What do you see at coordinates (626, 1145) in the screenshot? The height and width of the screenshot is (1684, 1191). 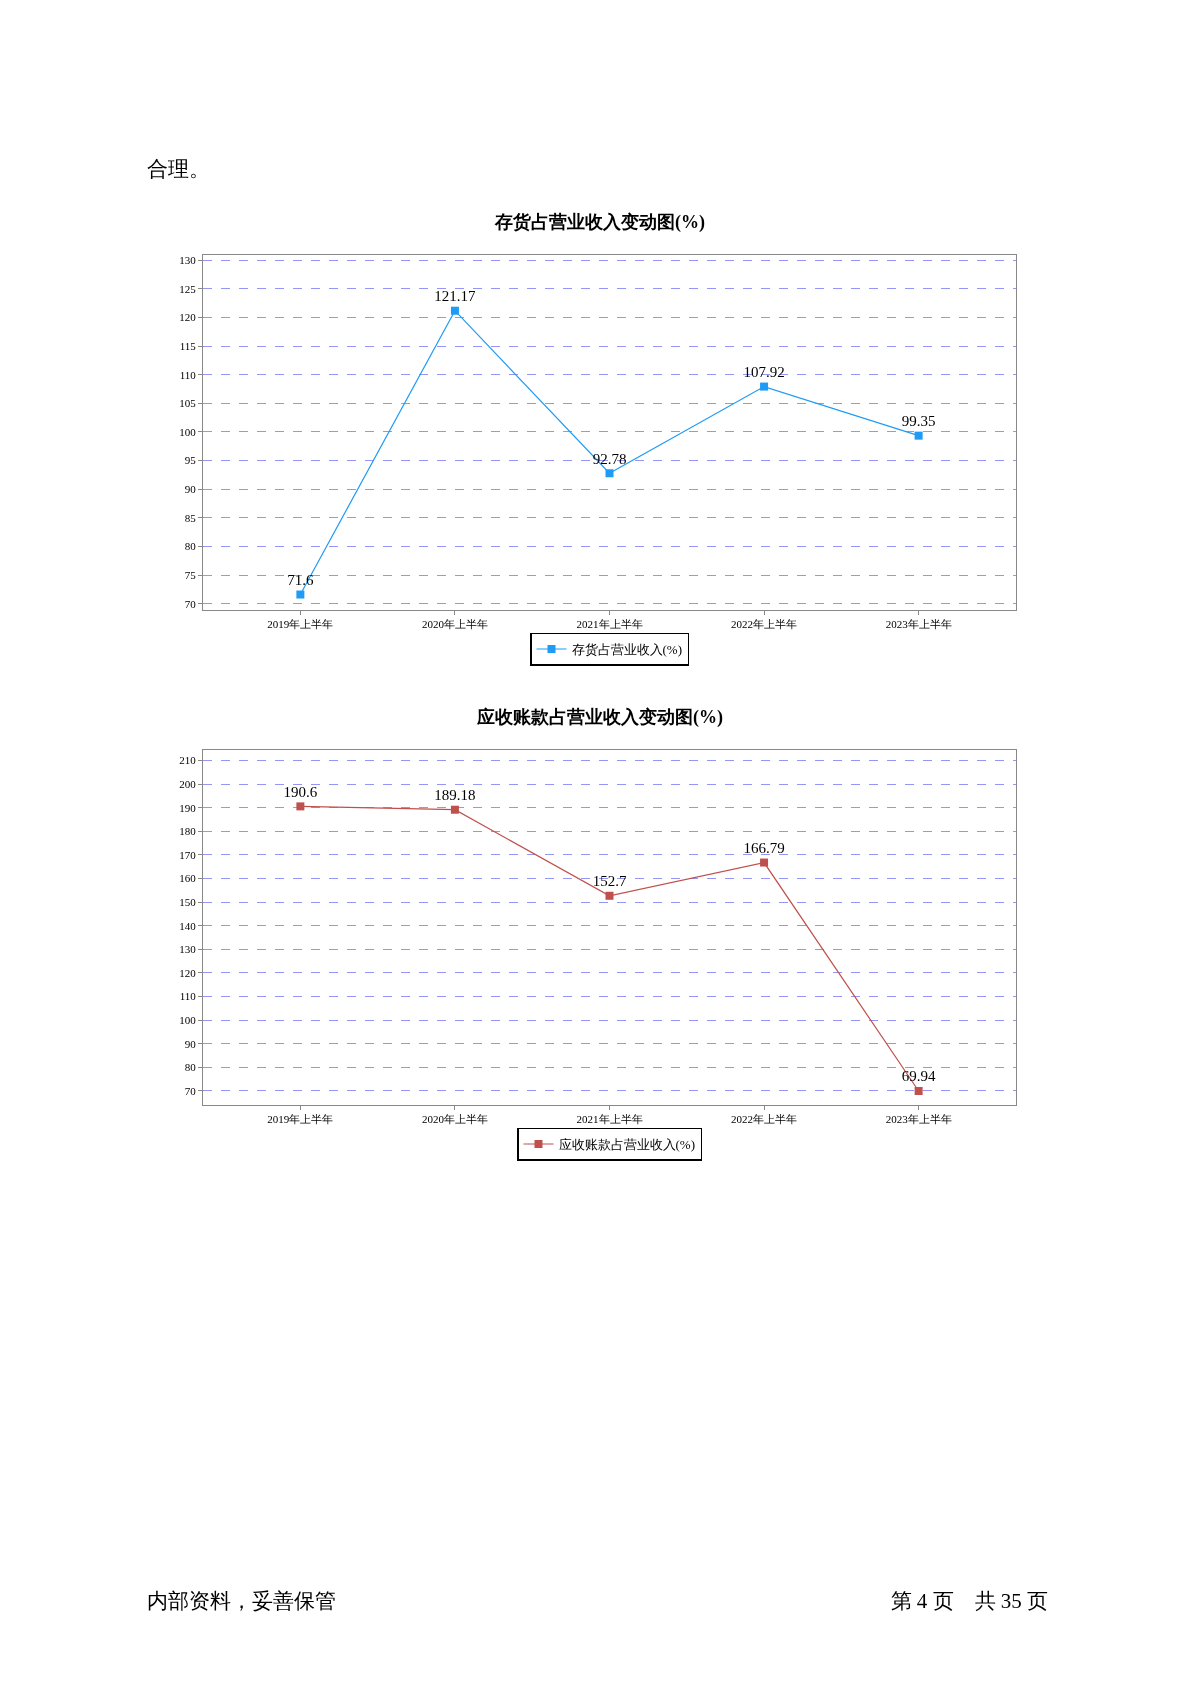 I see `legend-label: 应收账款占营业收入(%)` at bounding box center [626, 1145].